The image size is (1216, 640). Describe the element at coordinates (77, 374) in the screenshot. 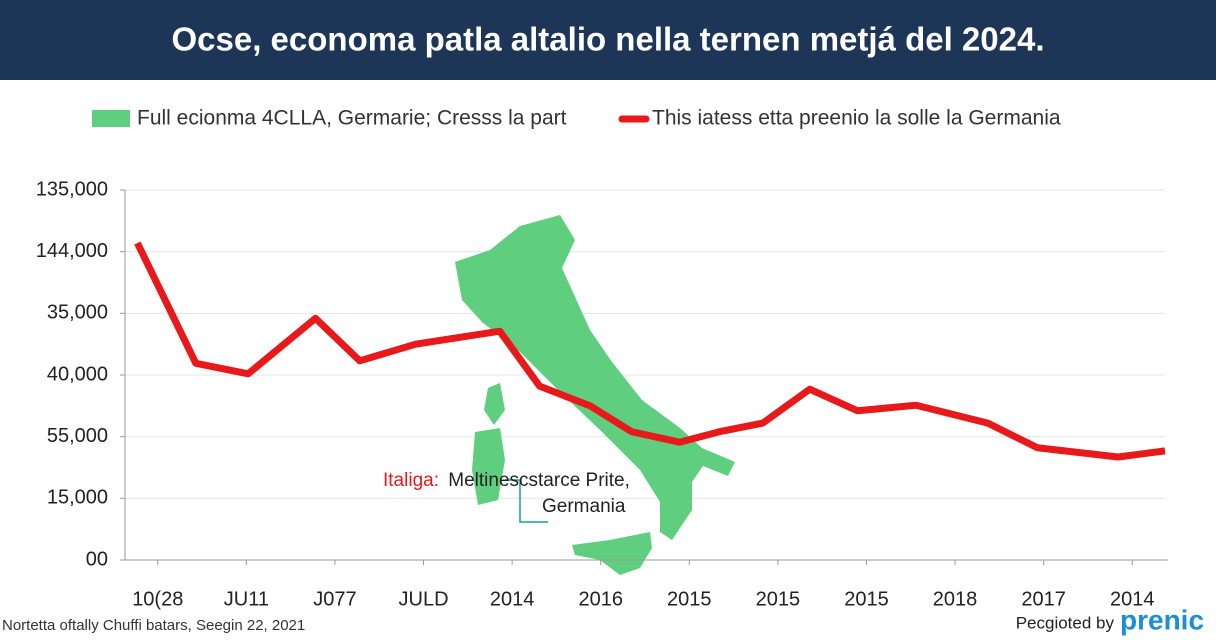

I see `y-tick-label: 40,000` at that location.